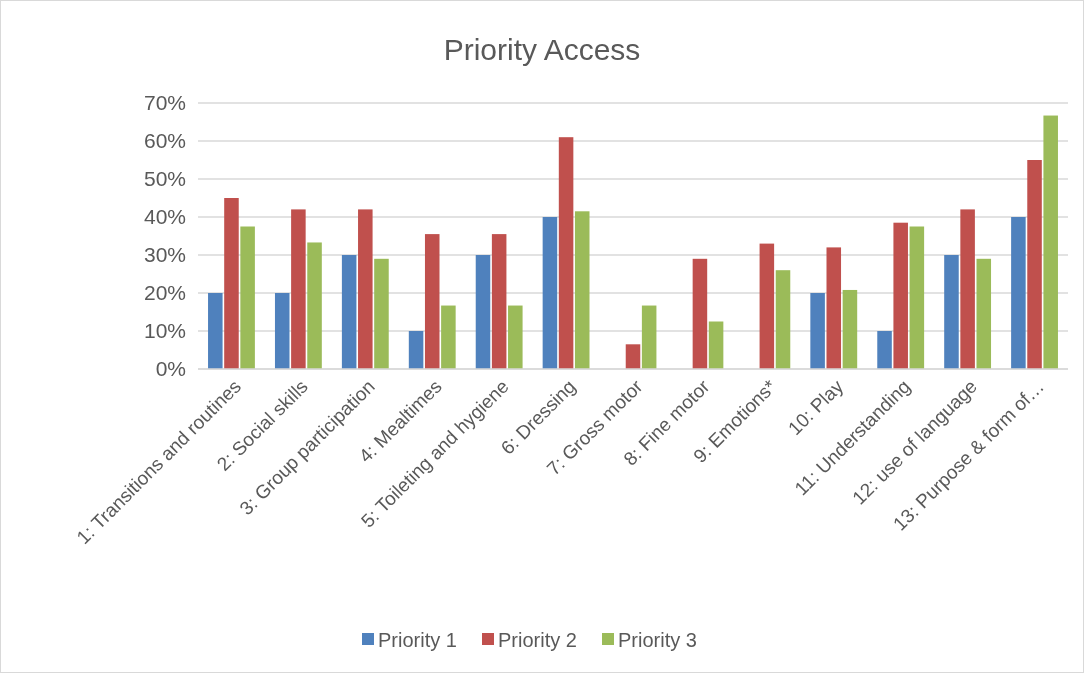  I want to click on y-tick-label: 0%, so click(170, 369).